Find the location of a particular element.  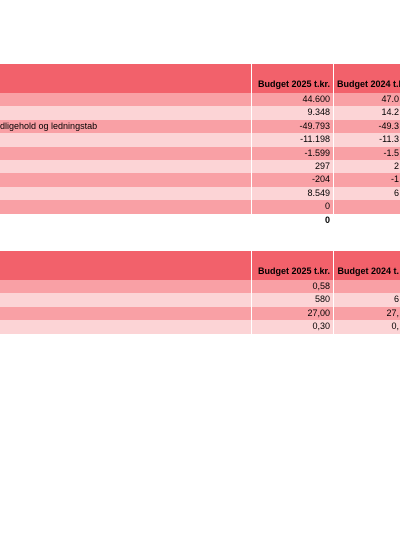

table-row: -1.599 -1.5 is located at coordinates (200, 153).